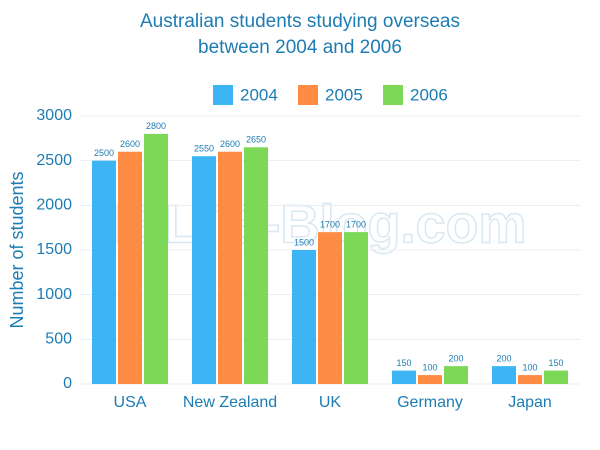 The width and height of the screenshot is (600, 450). What do you see at coordinates (17, 249) in the screenshot?
I see `y-axis-label: Number of students` at bounding box center [17, 249].